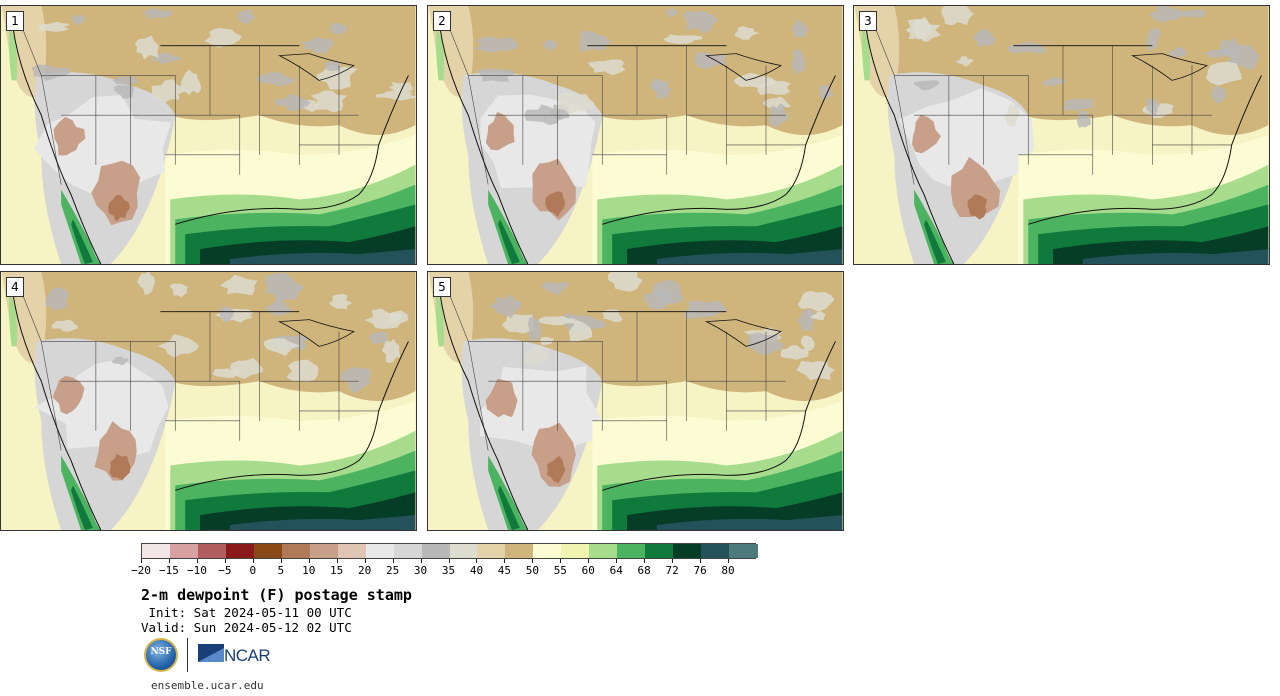 This screenshot has height=696, width=1280. I want to click on colorbar-tick-label: −20, so click(141, 570).